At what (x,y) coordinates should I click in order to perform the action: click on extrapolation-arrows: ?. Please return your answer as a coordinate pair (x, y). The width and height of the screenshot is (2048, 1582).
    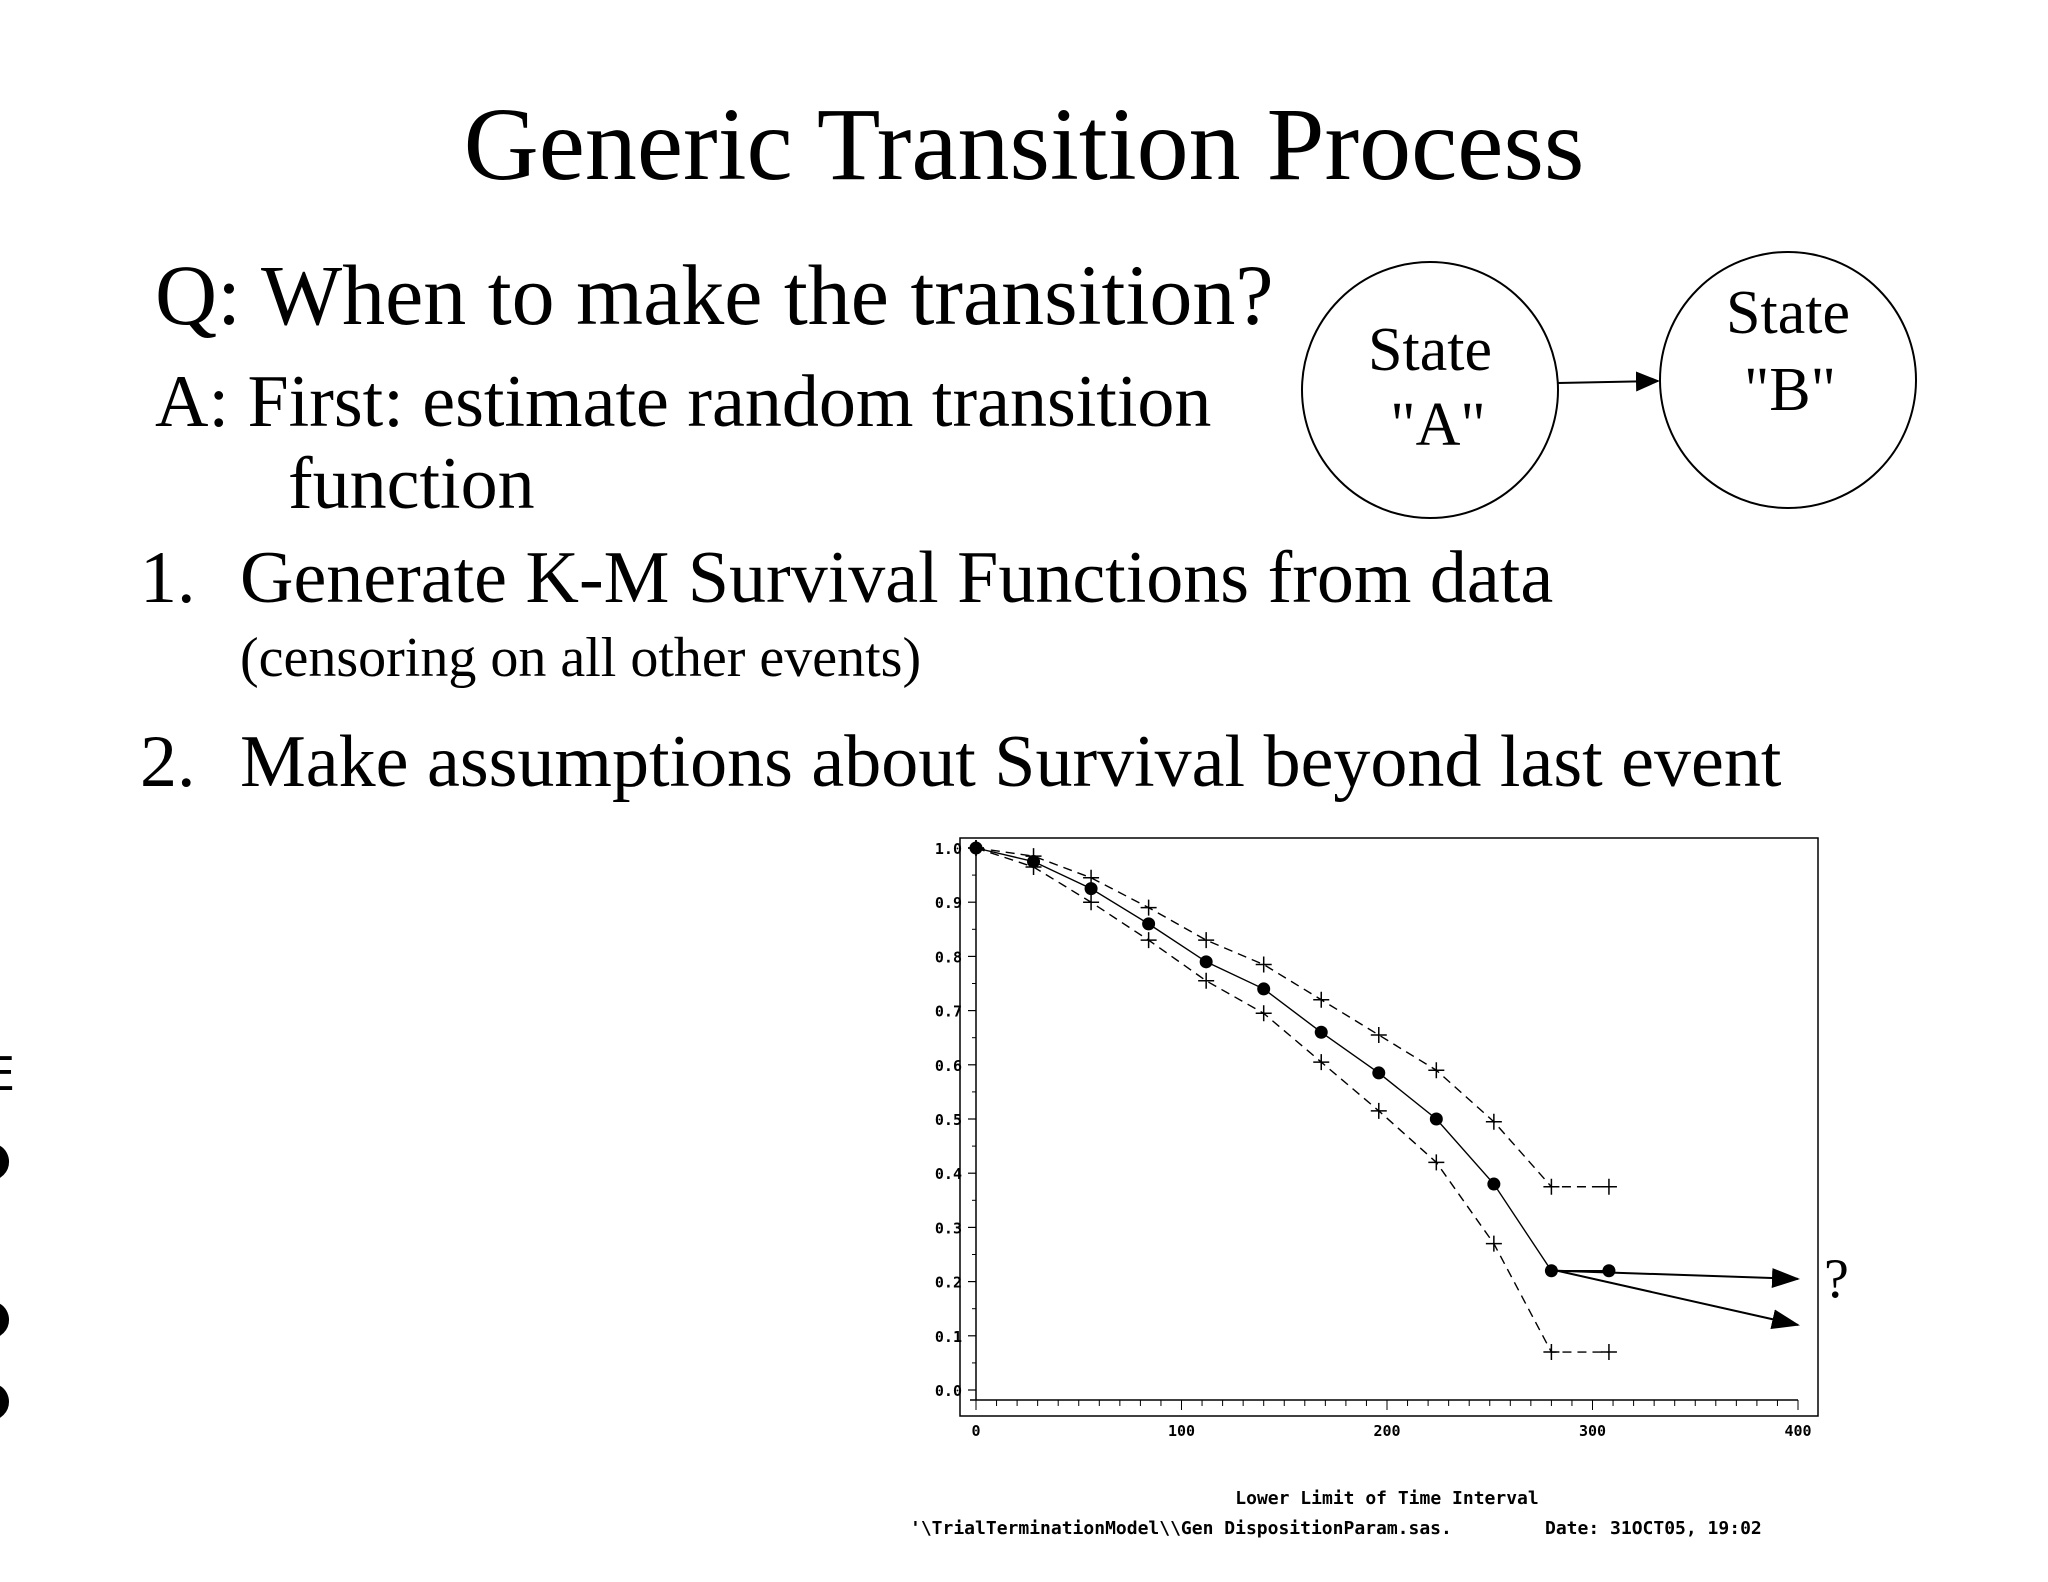
    Looking at the image, I should click on (1703, 1289).